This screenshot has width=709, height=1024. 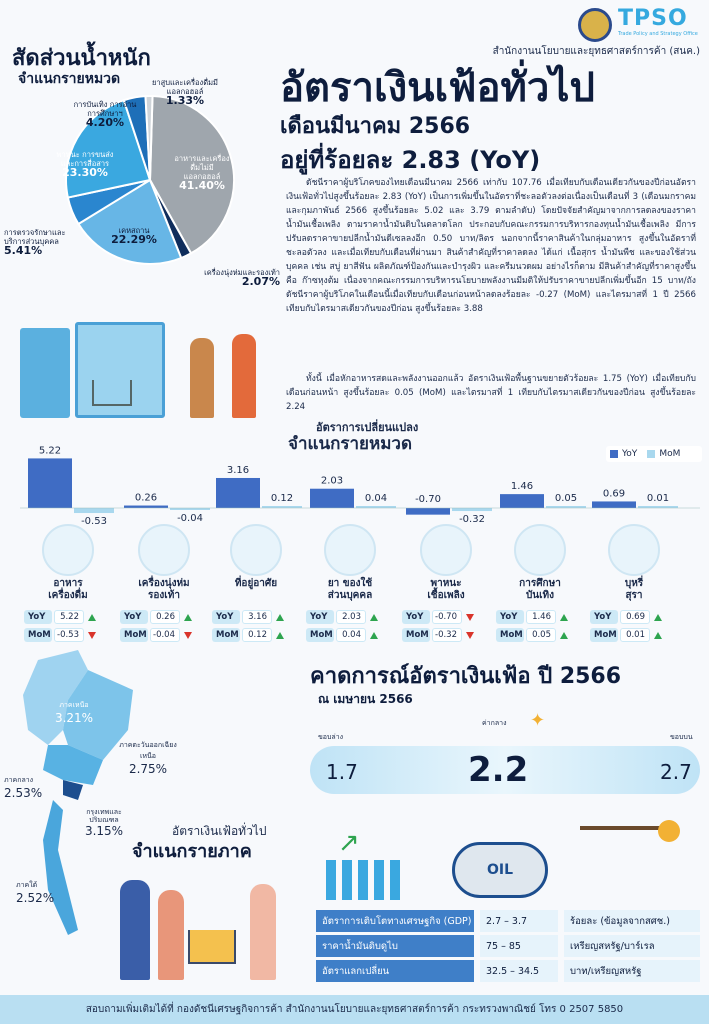 What do you see at coordinates (540, 583) in the screenshot?
I see `category-label-line1: การศึกษา` at bounding box center [540, 583].